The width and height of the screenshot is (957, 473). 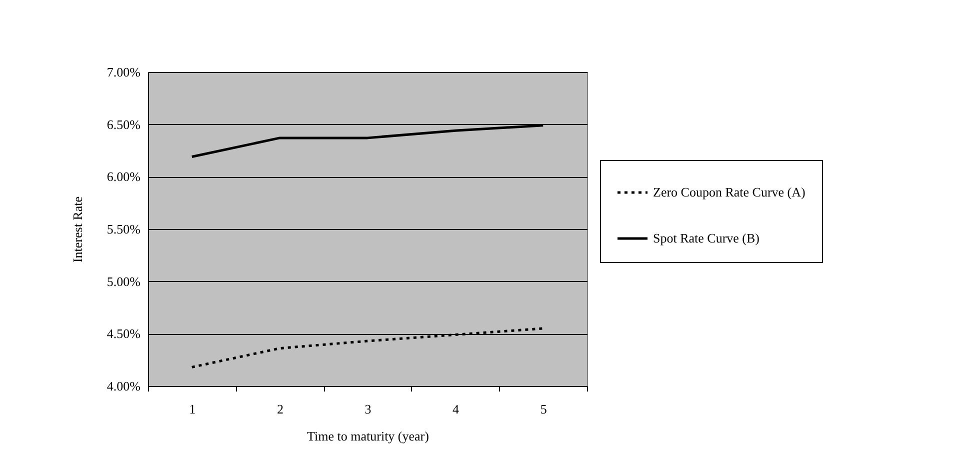 I want to click on x-tick-label: 5, so click(x=543, y=409).